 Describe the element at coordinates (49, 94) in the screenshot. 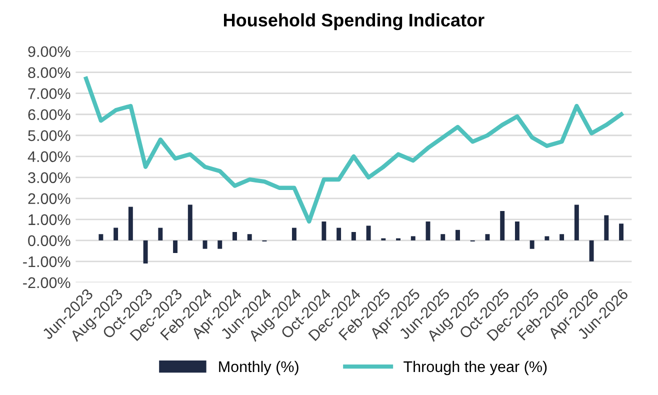

I see `y-tick-label: 7.00%` at that location.